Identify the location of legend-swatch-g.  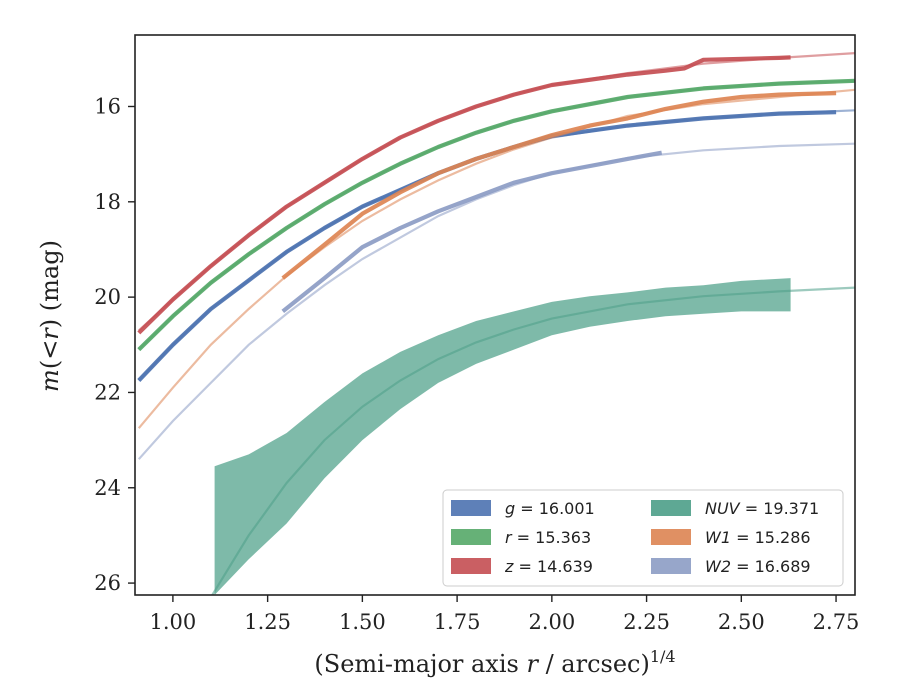
(471, 508).